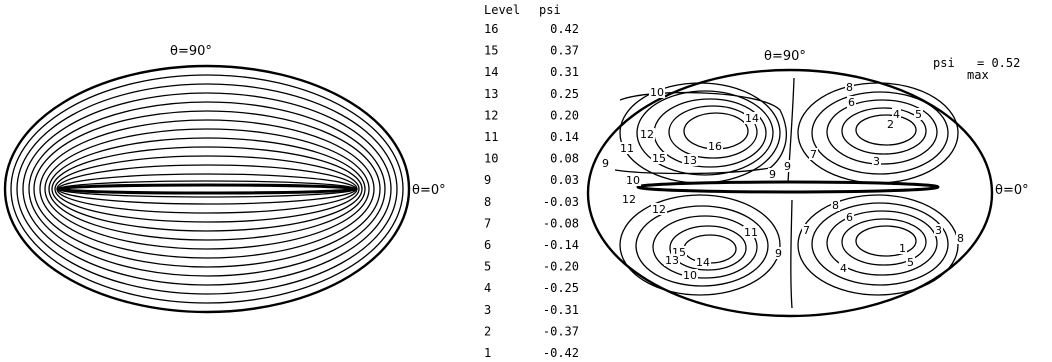  I want to click on contour-level-label: 5, so click(910, 262).